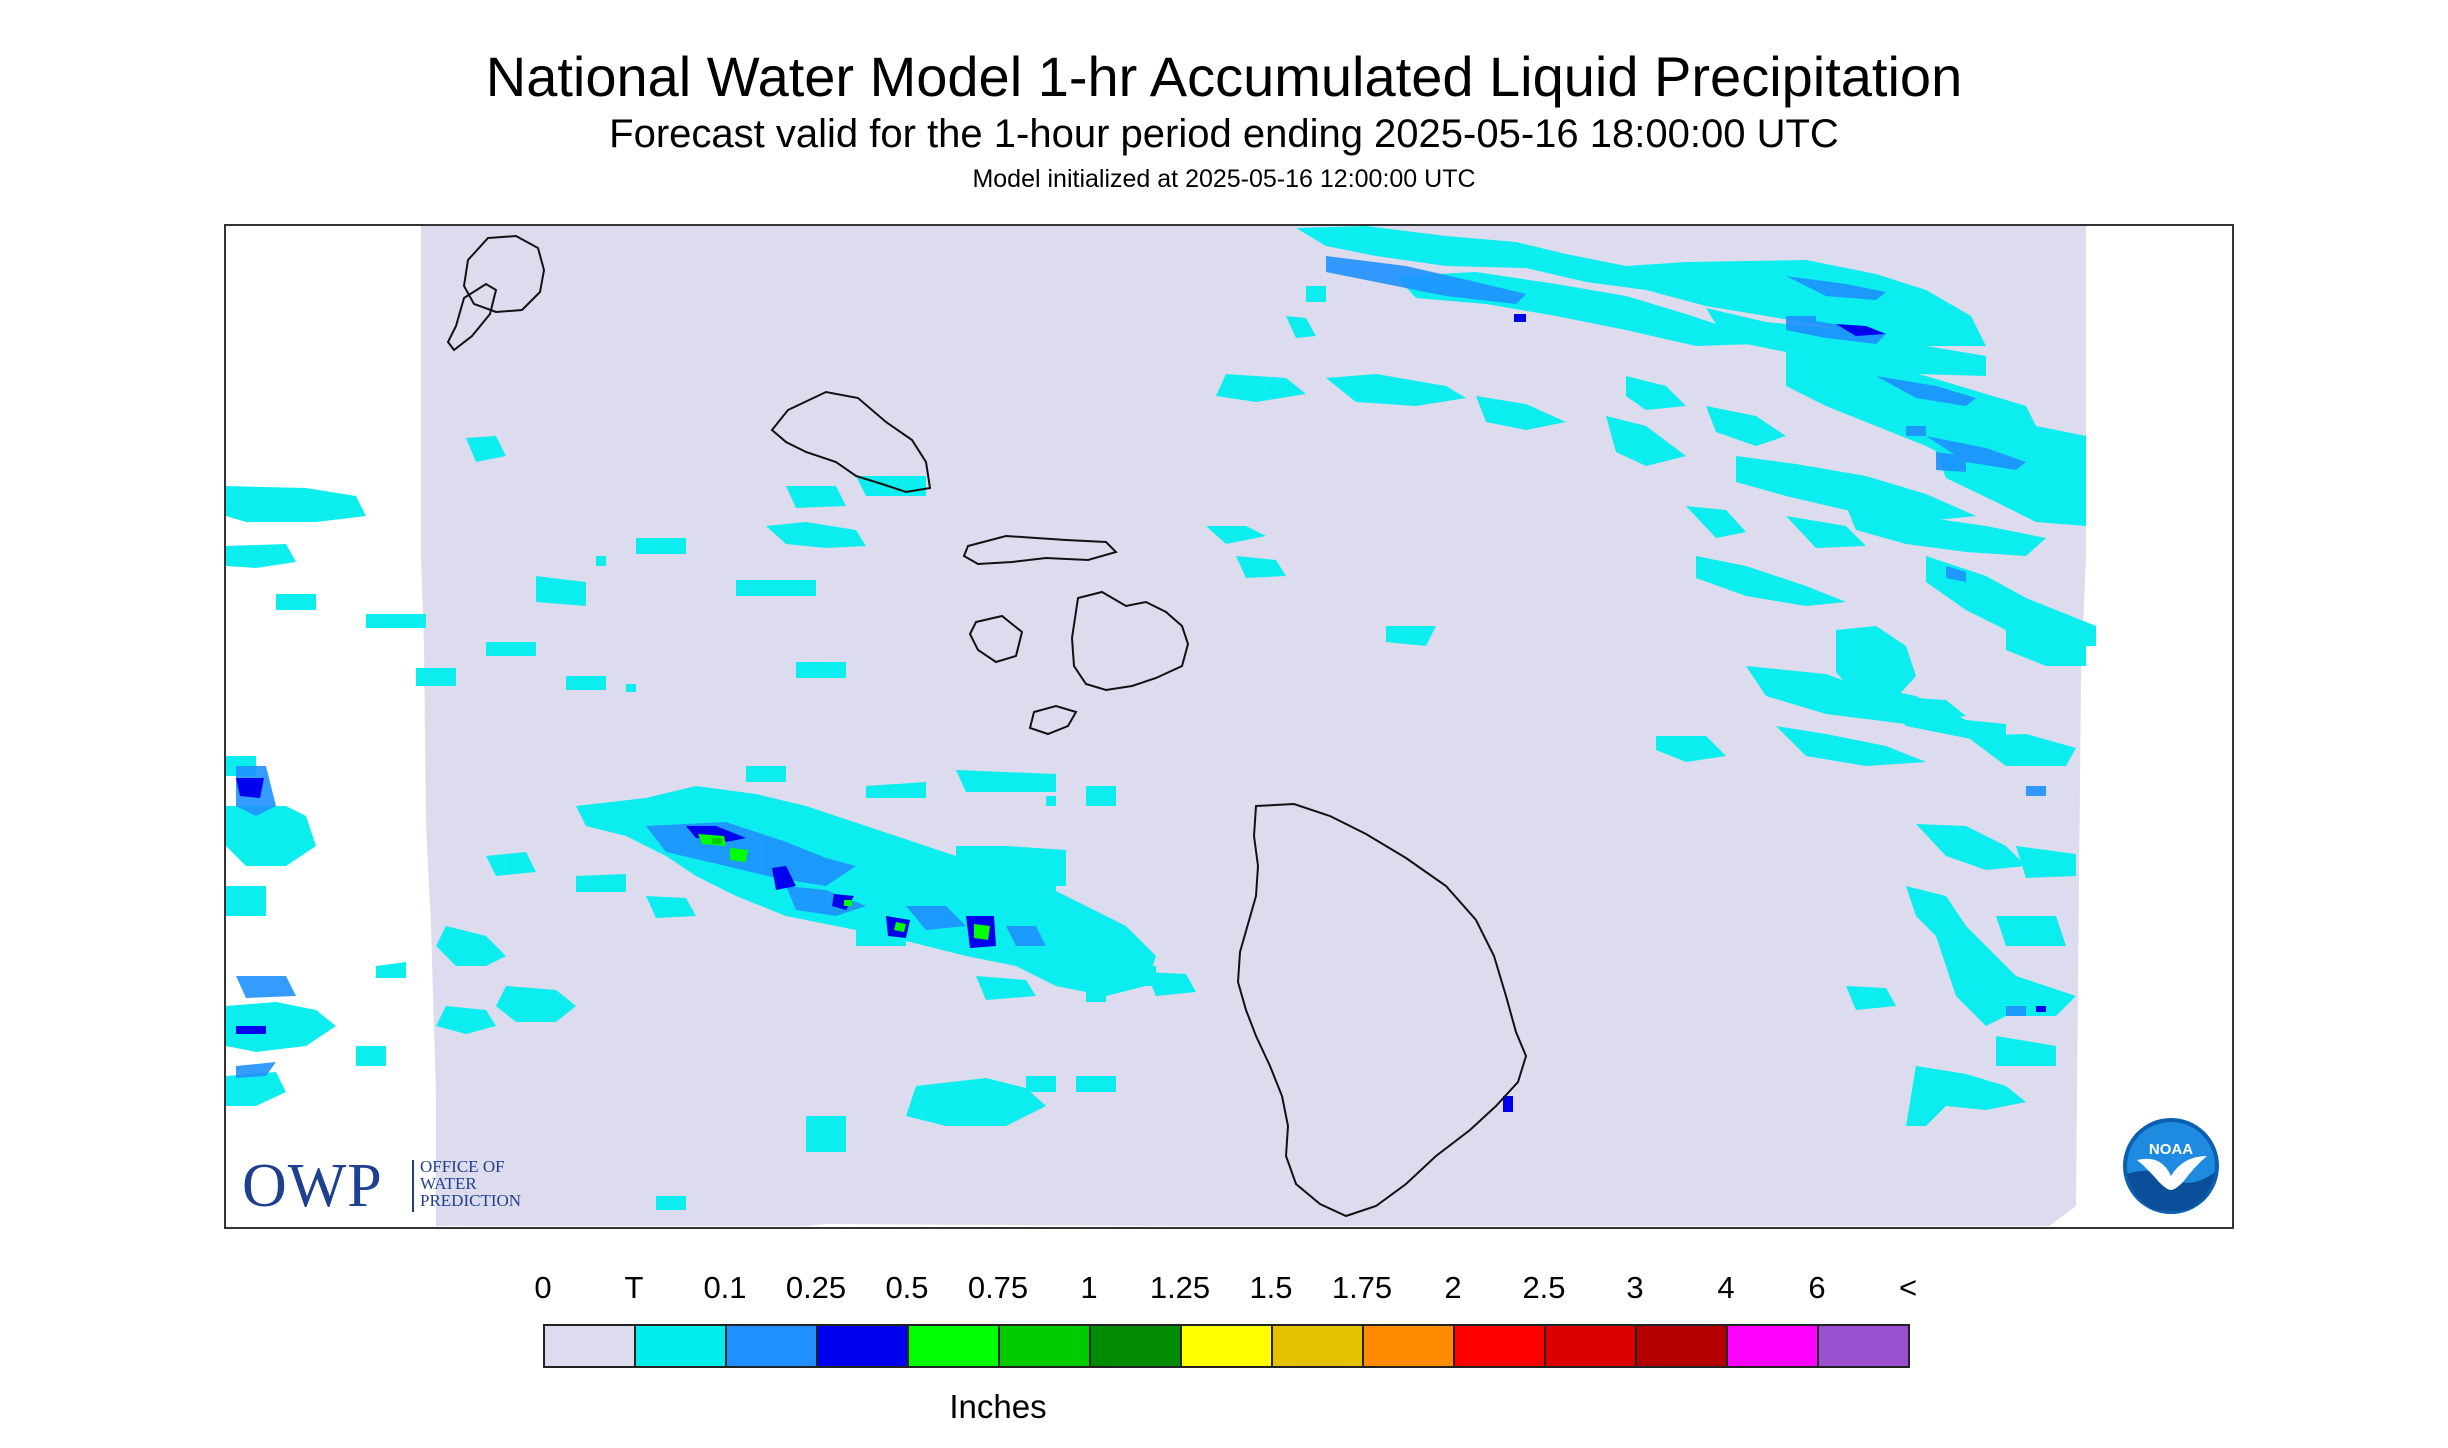 The width and height of the screenshot is (2448, 1448). I want to click on owp-logo-letters: OWP, so click(312, 1186).